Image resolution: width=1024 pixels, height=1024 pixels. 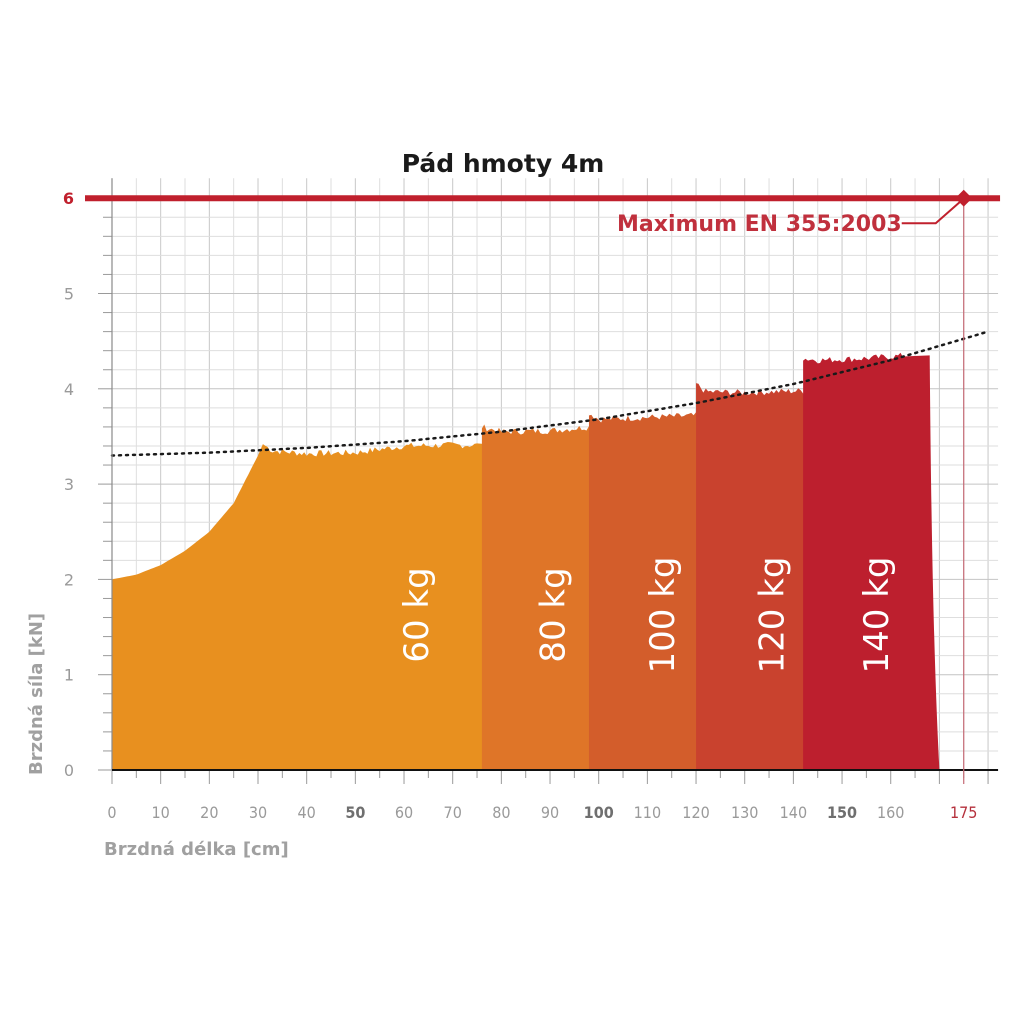 I want to click on x-tick-label: 10, so click(x=161, y=812).